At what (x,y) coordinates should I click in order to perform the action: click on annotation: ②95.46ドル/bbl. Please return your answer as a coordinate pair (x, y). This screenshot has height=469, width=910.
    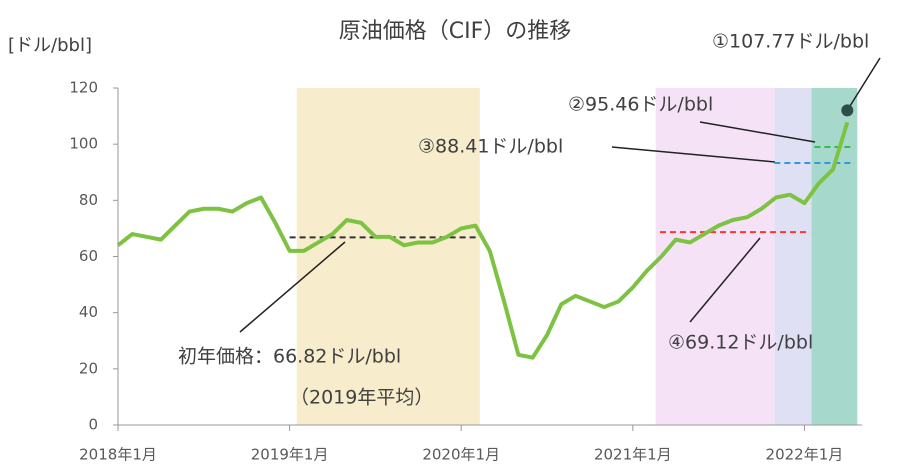
    Looking at the image, I should click on (640, 105).